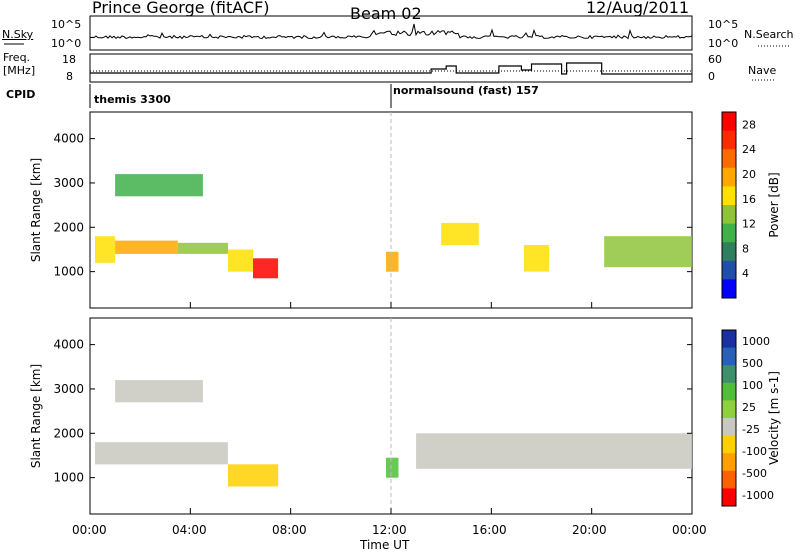  I want to click on frequency-trace, so click(391, 68).